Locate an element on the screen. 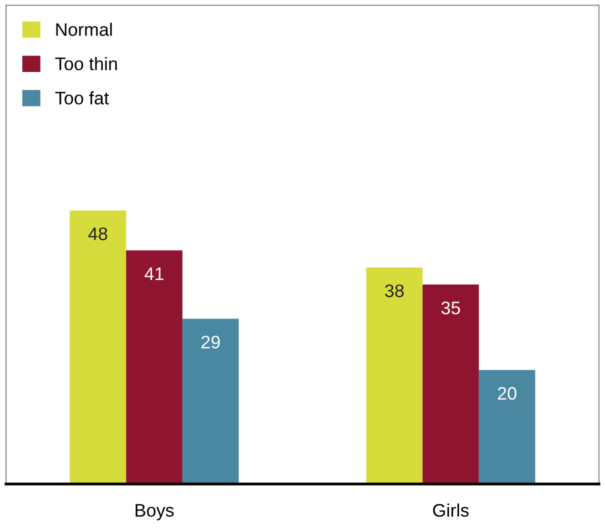  data-label: 48 is located at coordinates (98, 233).